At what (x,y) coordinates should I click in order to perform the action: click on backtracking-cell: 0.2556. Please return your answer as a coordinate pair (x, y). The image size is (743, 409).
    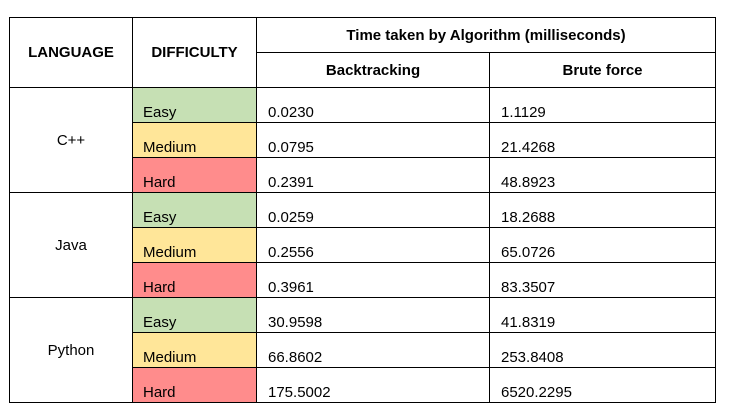
    Looking at the image, I should click on (373, 245).